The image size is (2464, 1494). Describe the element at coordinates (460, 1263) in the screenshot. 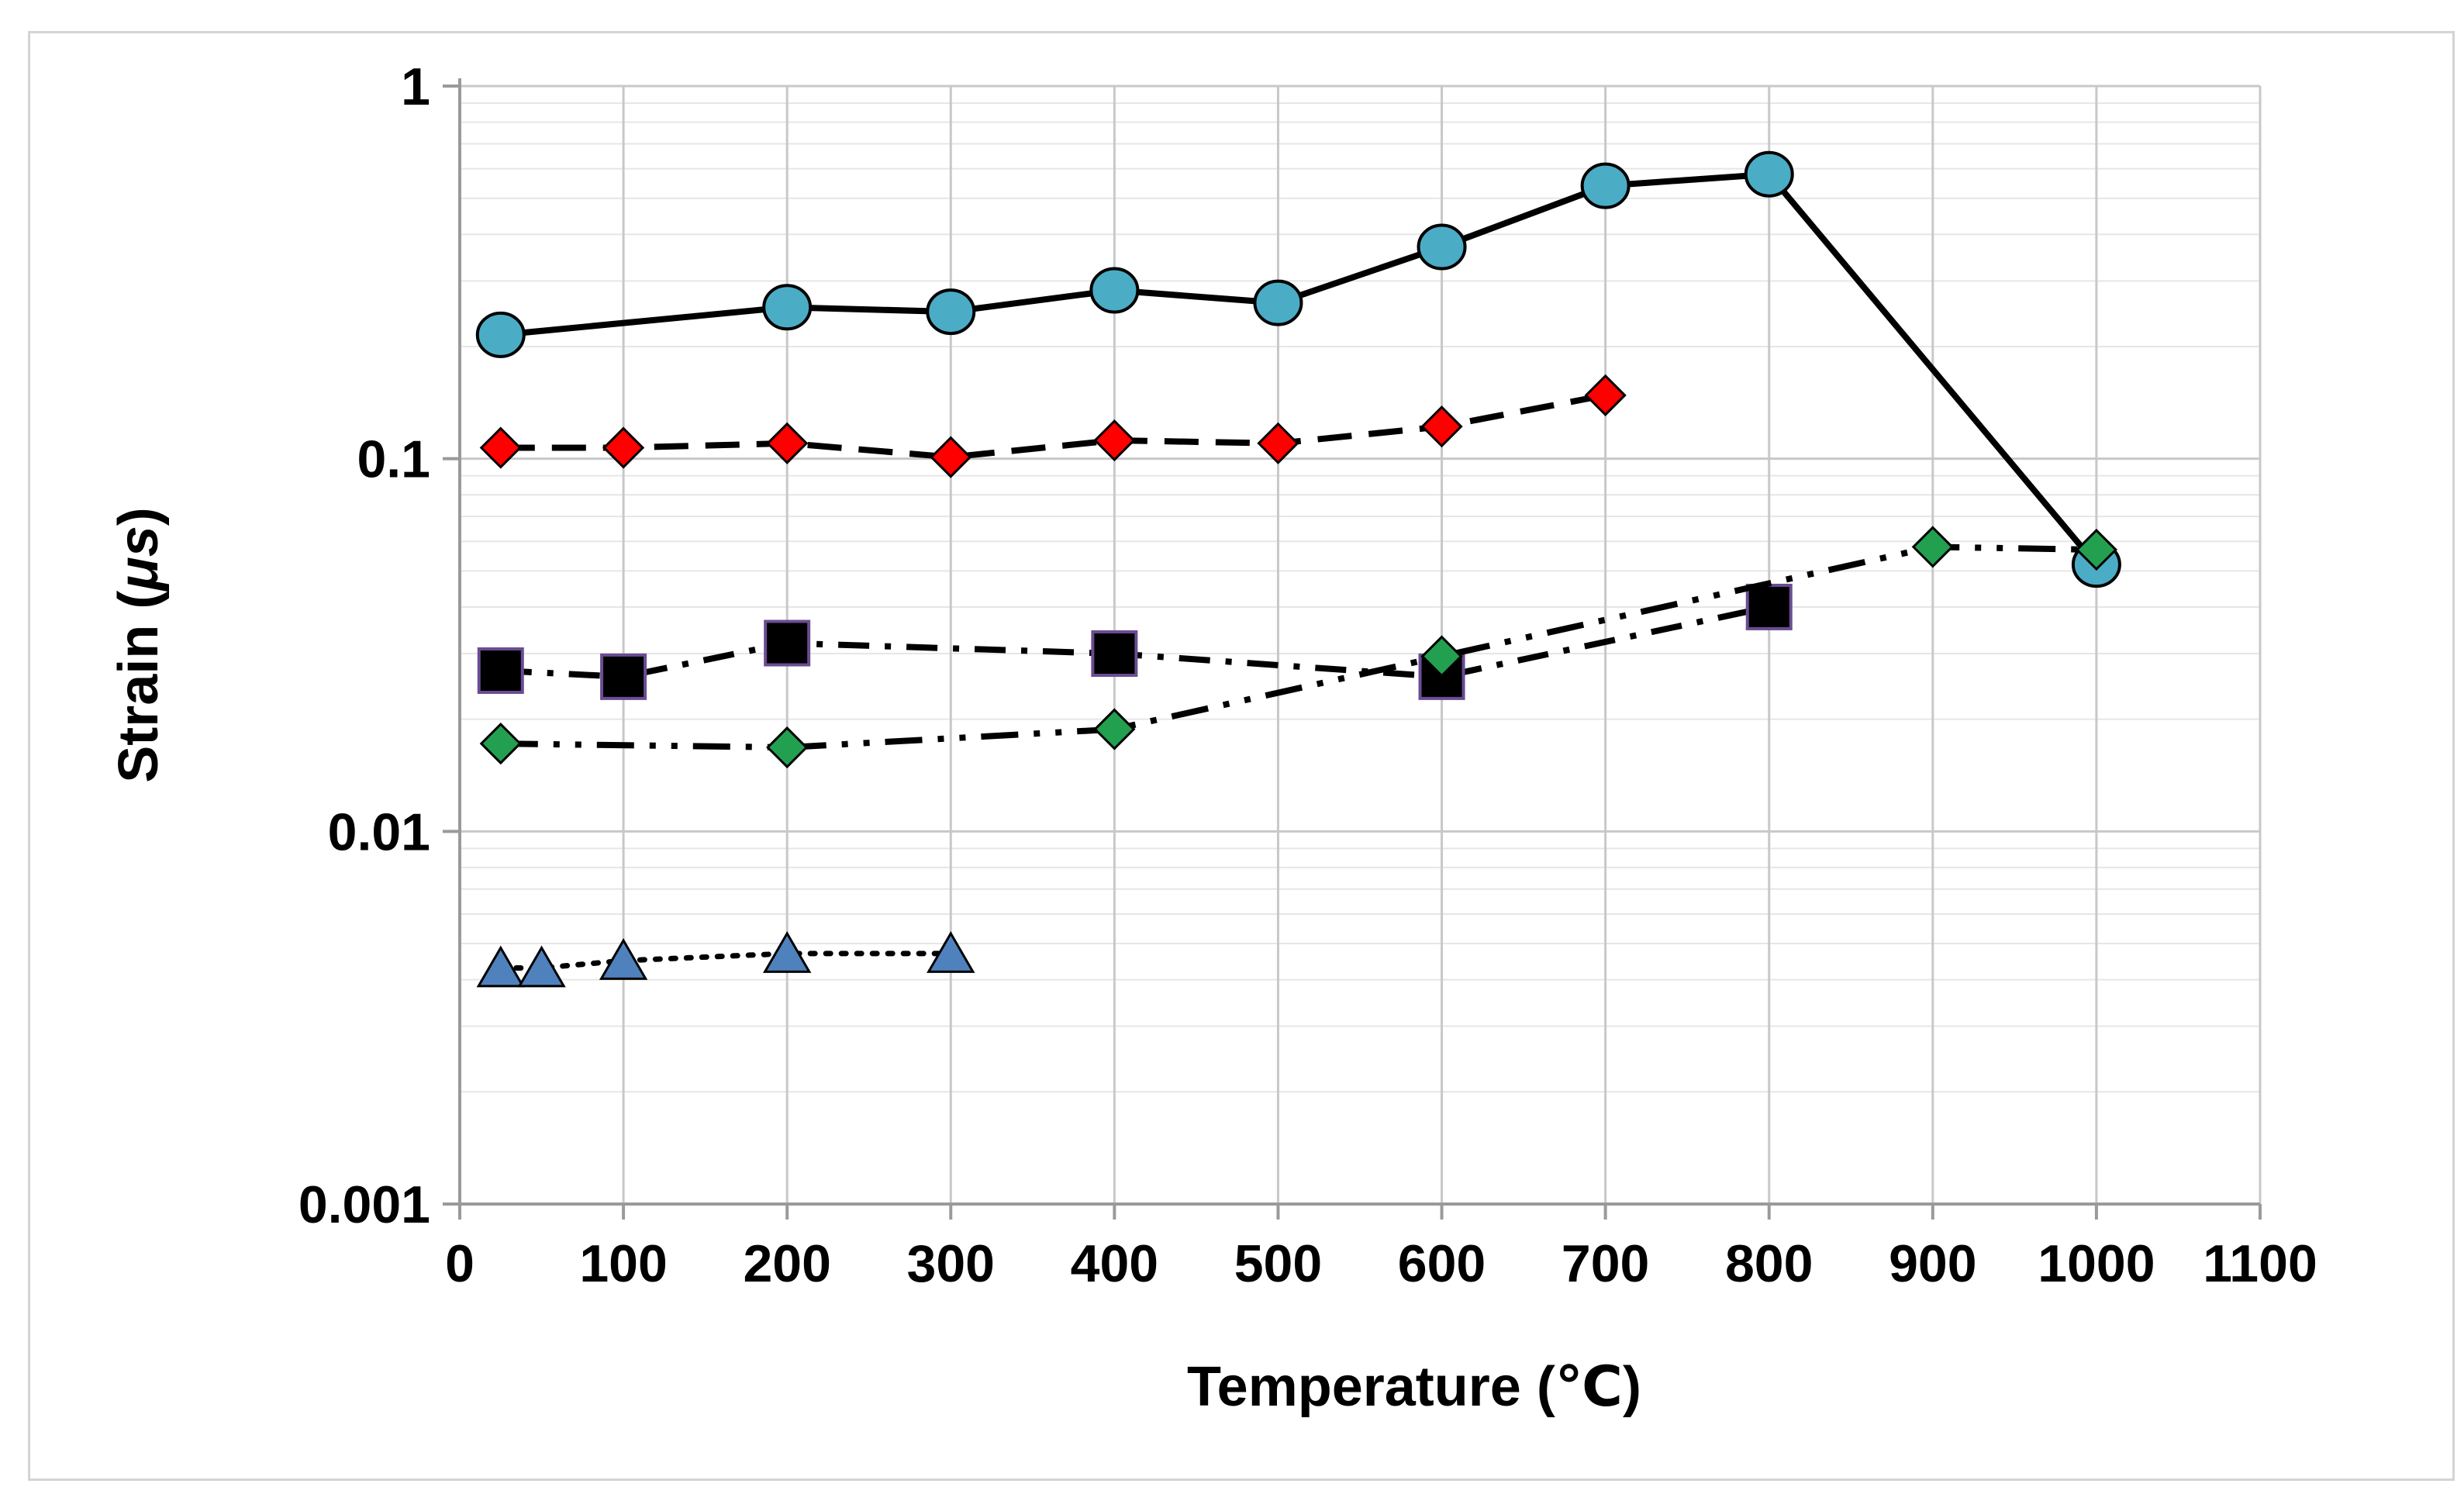

I see `x-tick-label: 0` at that location.